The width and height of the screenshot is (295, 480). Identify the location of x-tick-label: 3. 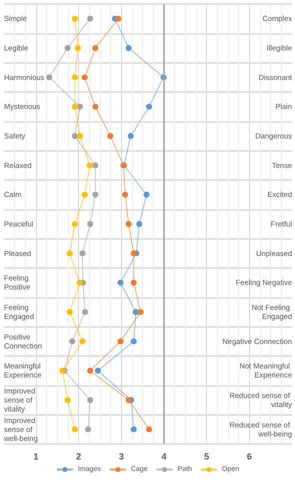
(121, 457).